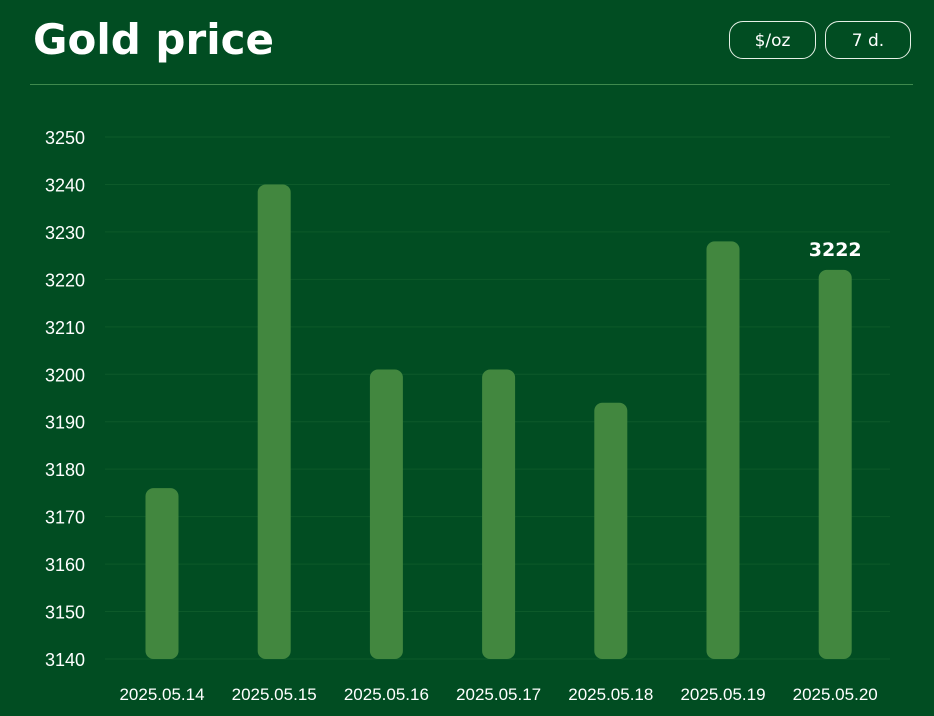 The image size is (934, 716). Describe the element at coordinates (65, 565) in the screenshot. I see `y-tick-label: 3160` at that location.